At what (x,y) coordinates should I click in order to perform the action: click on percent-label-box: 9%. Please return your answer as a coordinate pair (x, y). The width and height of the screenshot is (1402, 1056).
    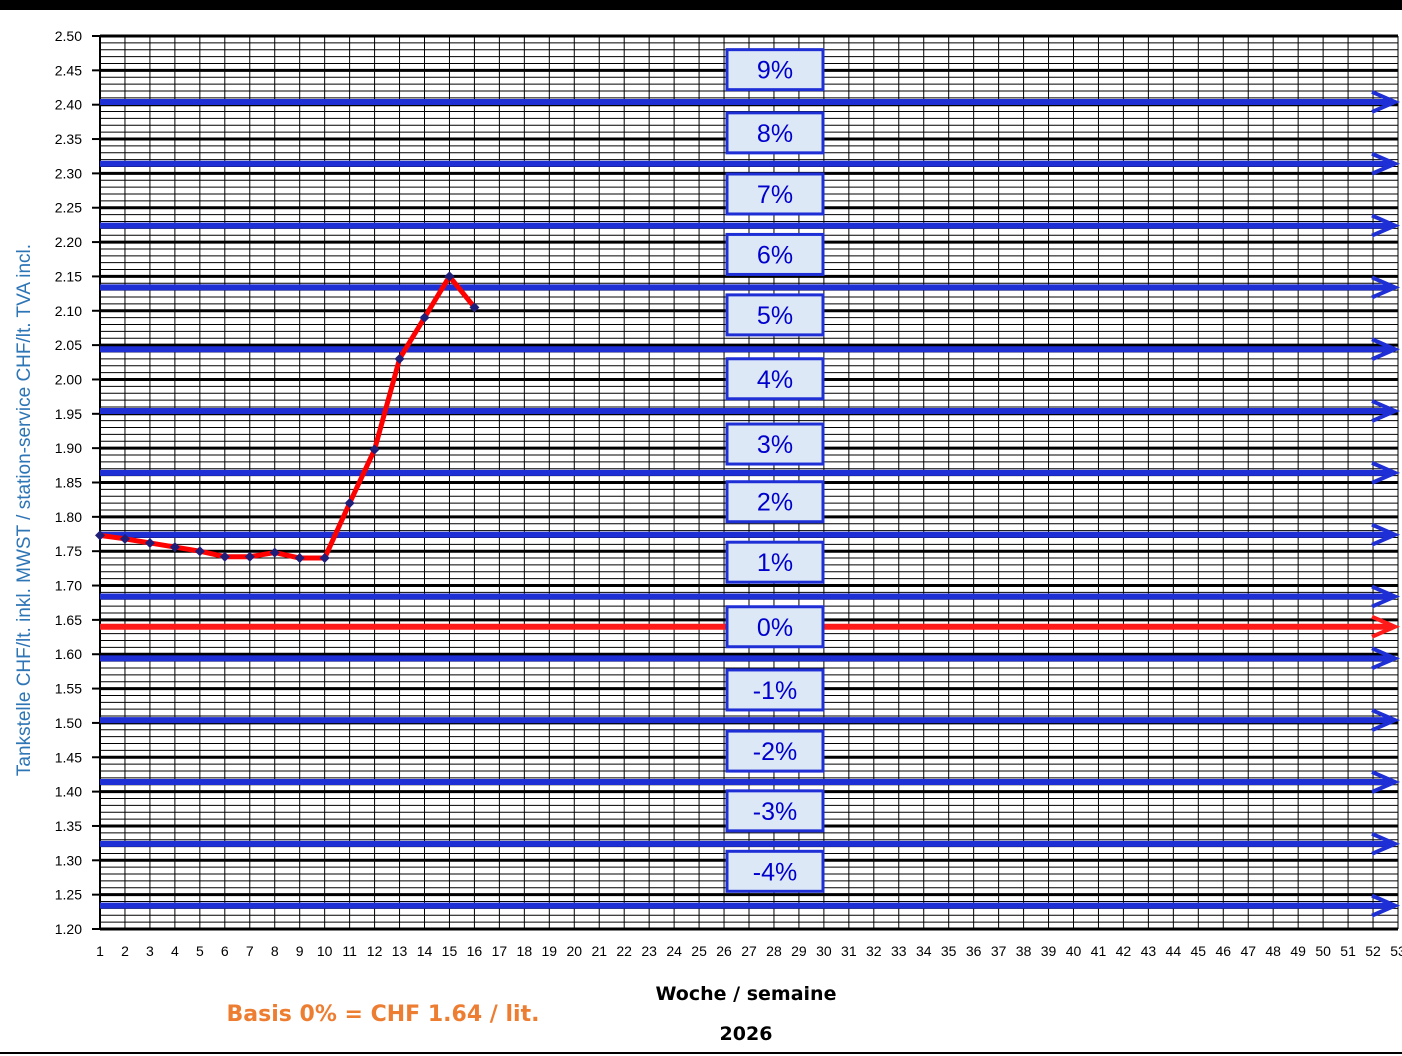
    Looking at the image, I should click on (775, 70).